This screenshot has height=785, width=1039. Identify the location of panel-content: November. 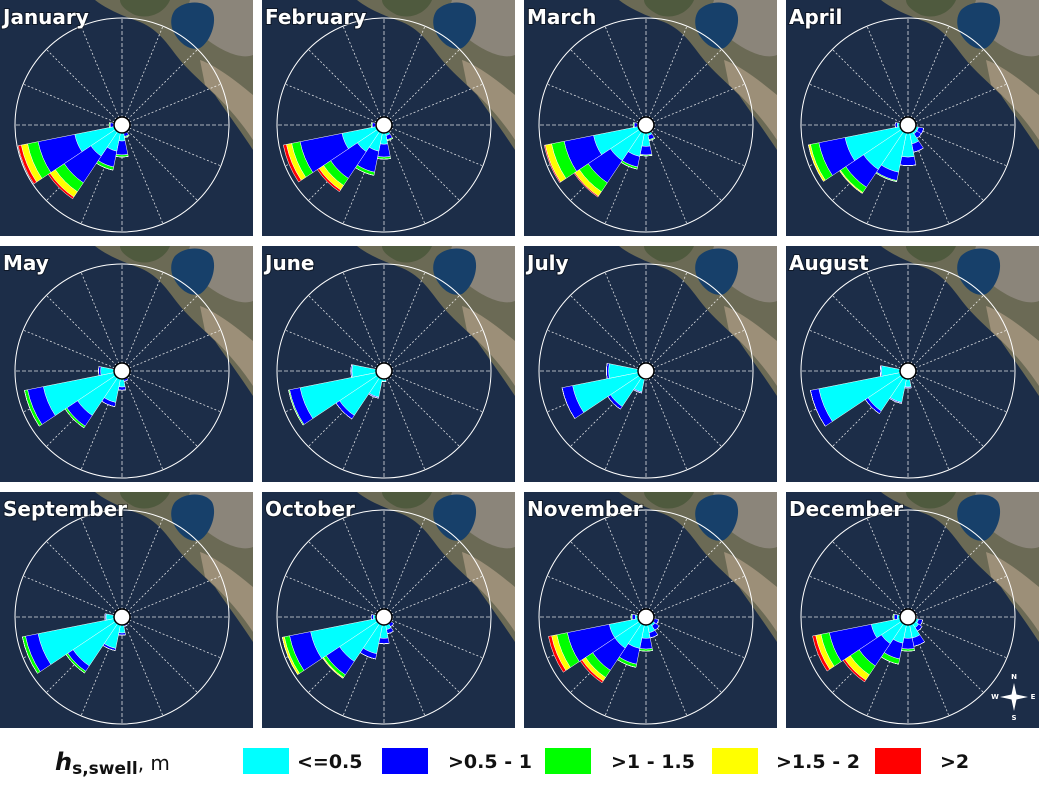
(650, 610).